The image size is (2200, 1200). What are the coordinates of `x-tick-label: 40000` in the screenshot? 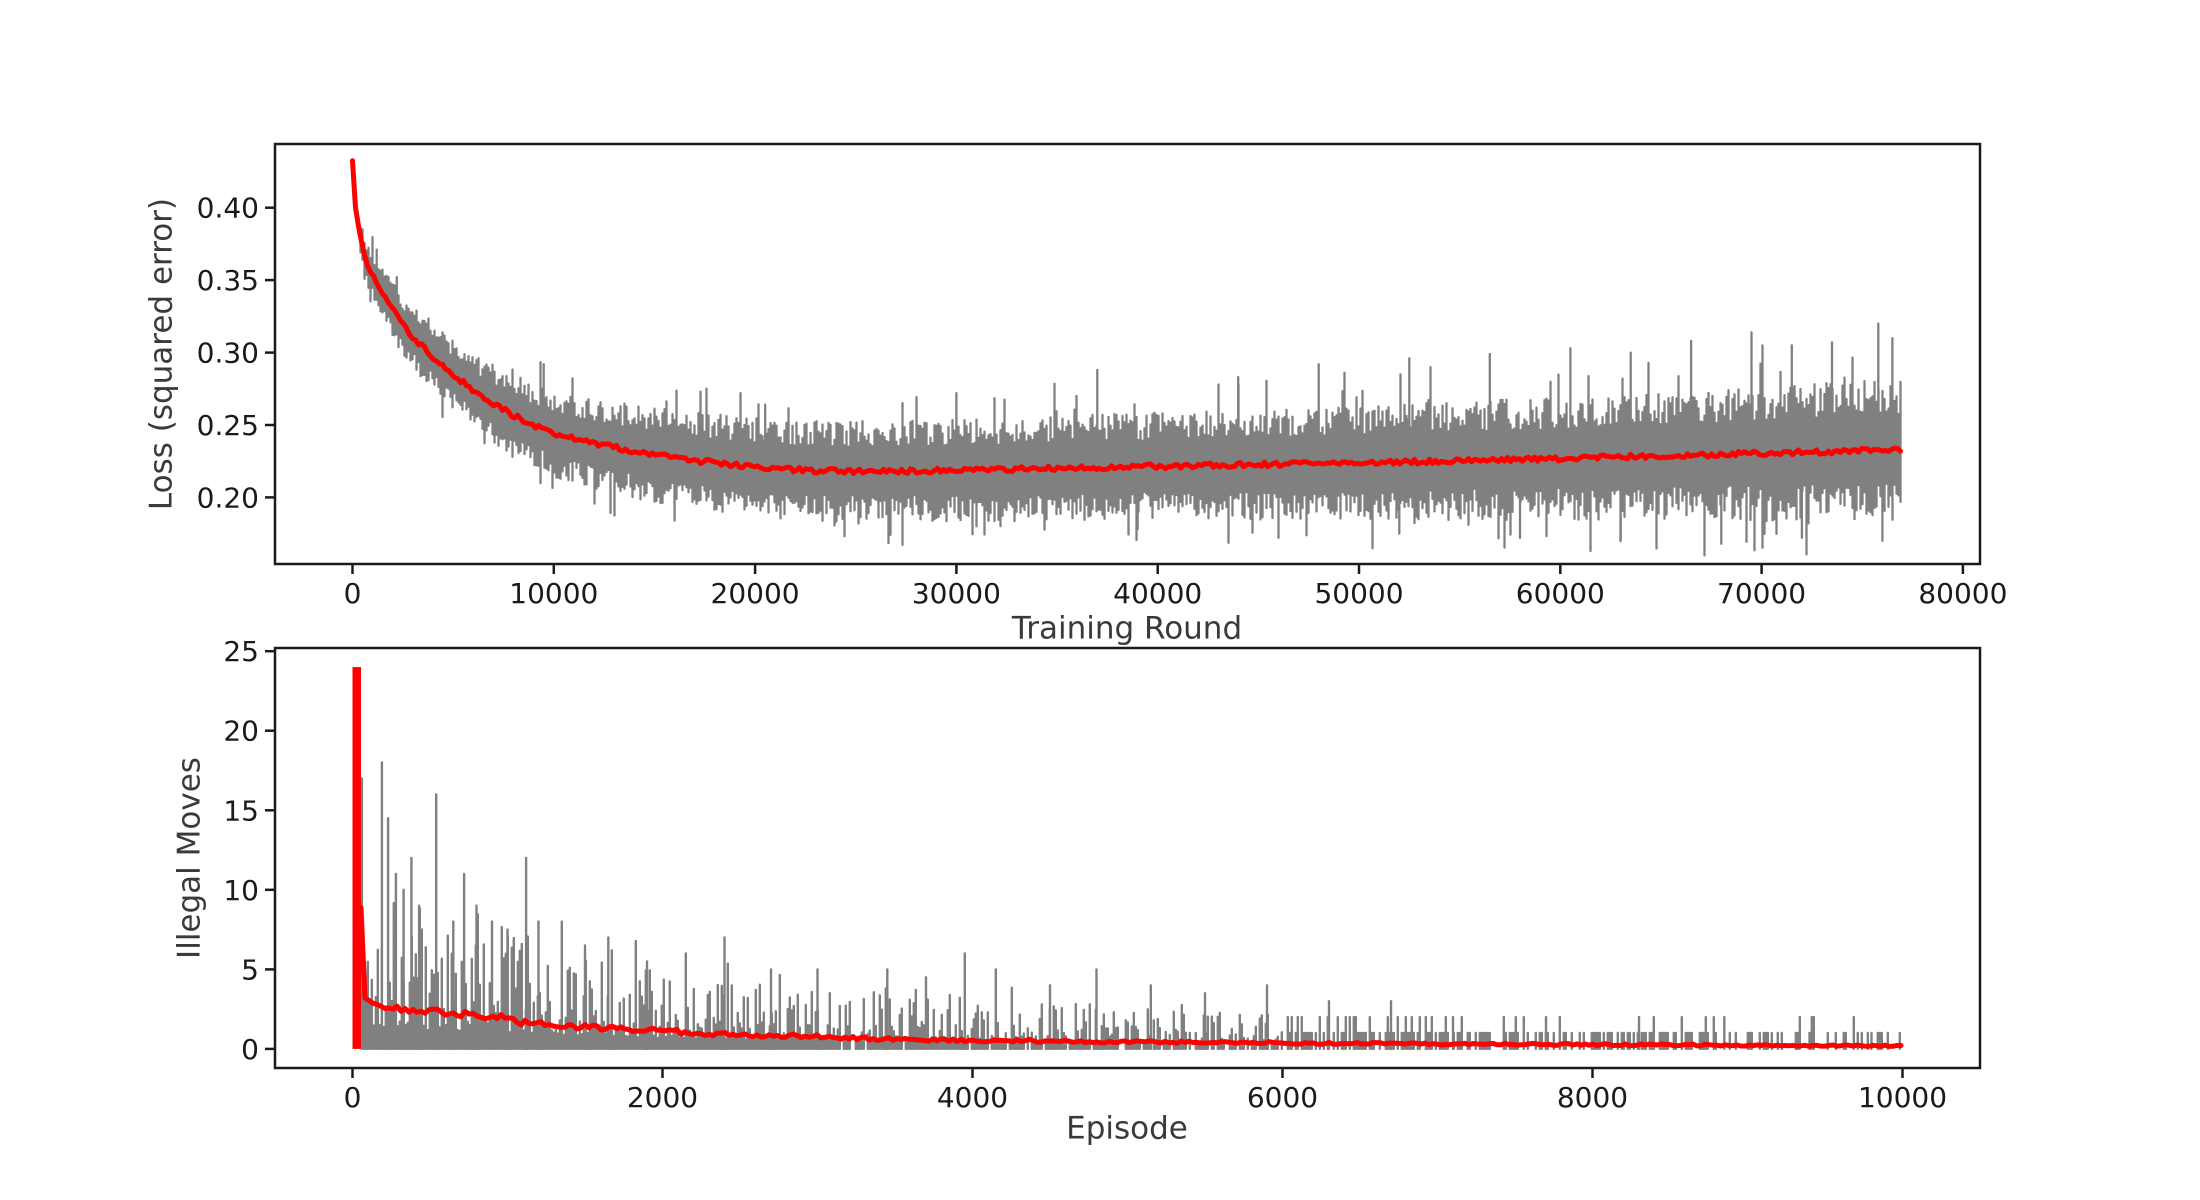 It's located at (1157, 593).